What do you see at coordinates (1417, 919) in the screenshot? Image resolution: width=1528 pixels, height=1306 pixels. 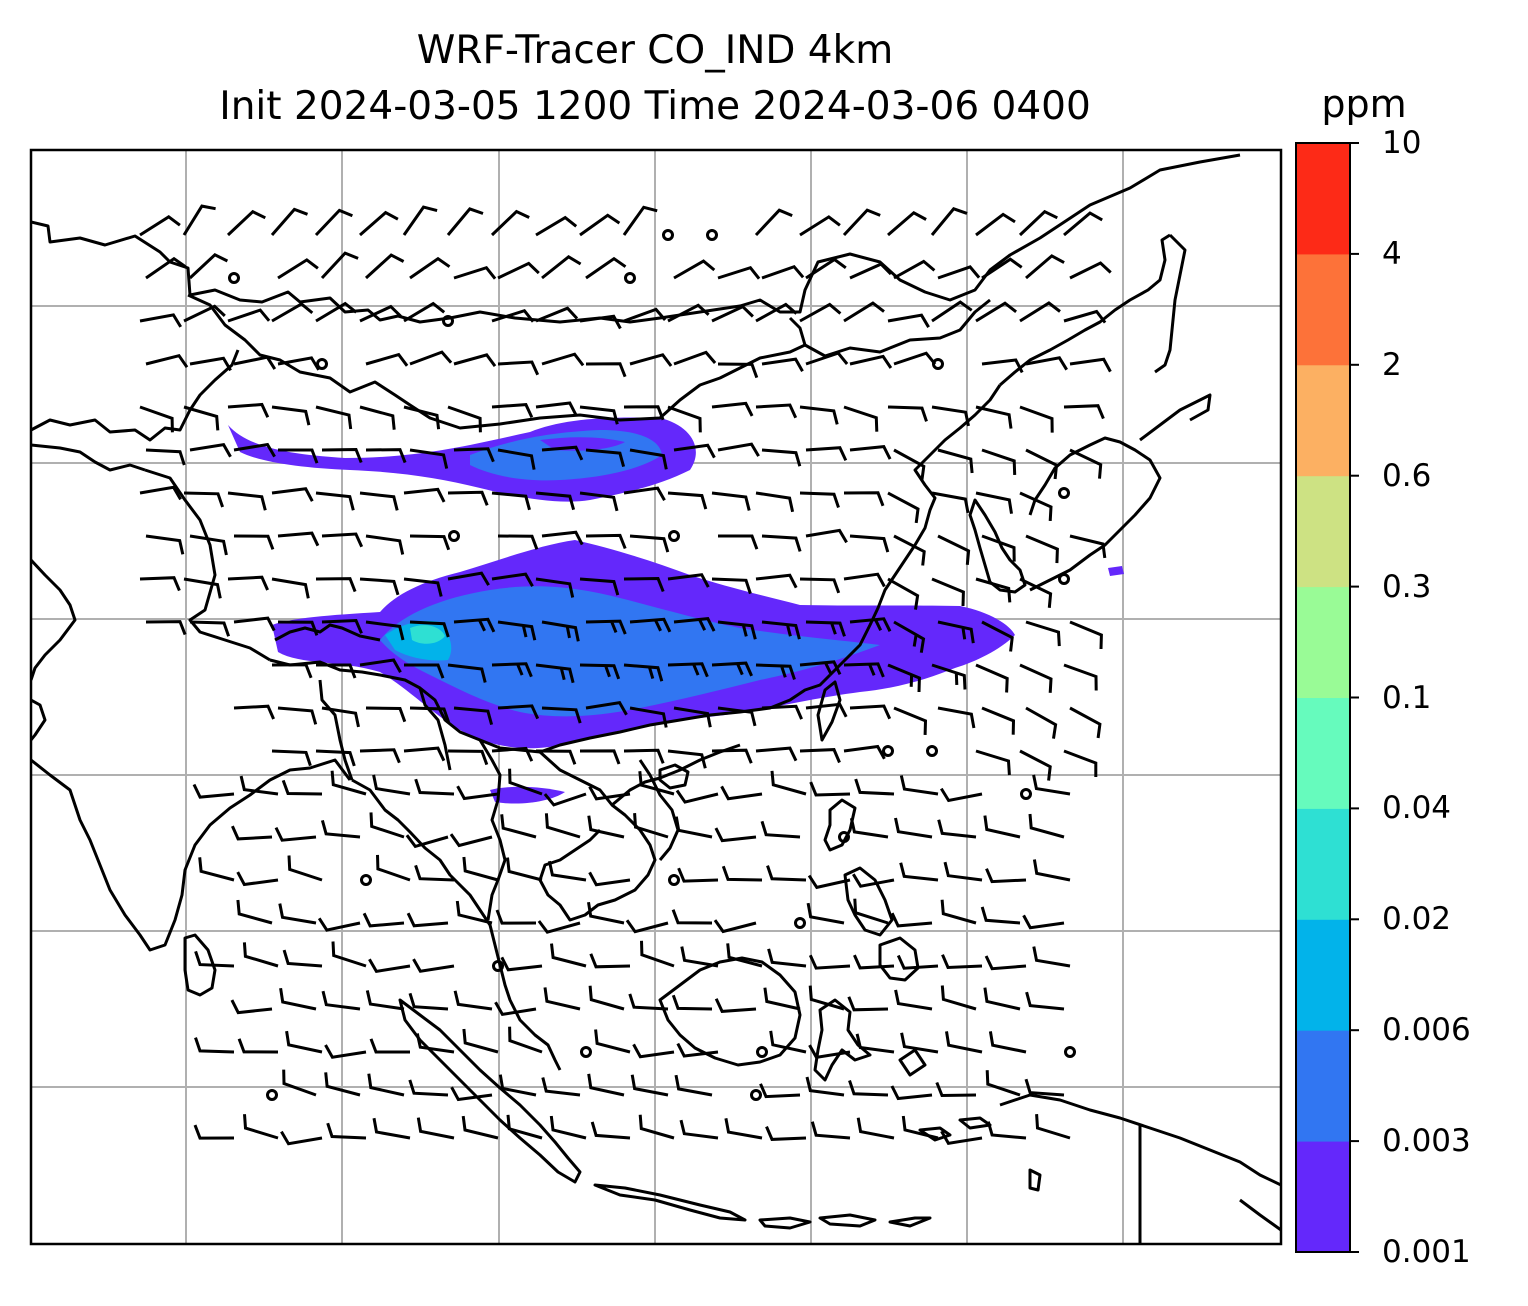 I see `colorbar-tick-label: 0.02` at bounding box center [1417, 919].